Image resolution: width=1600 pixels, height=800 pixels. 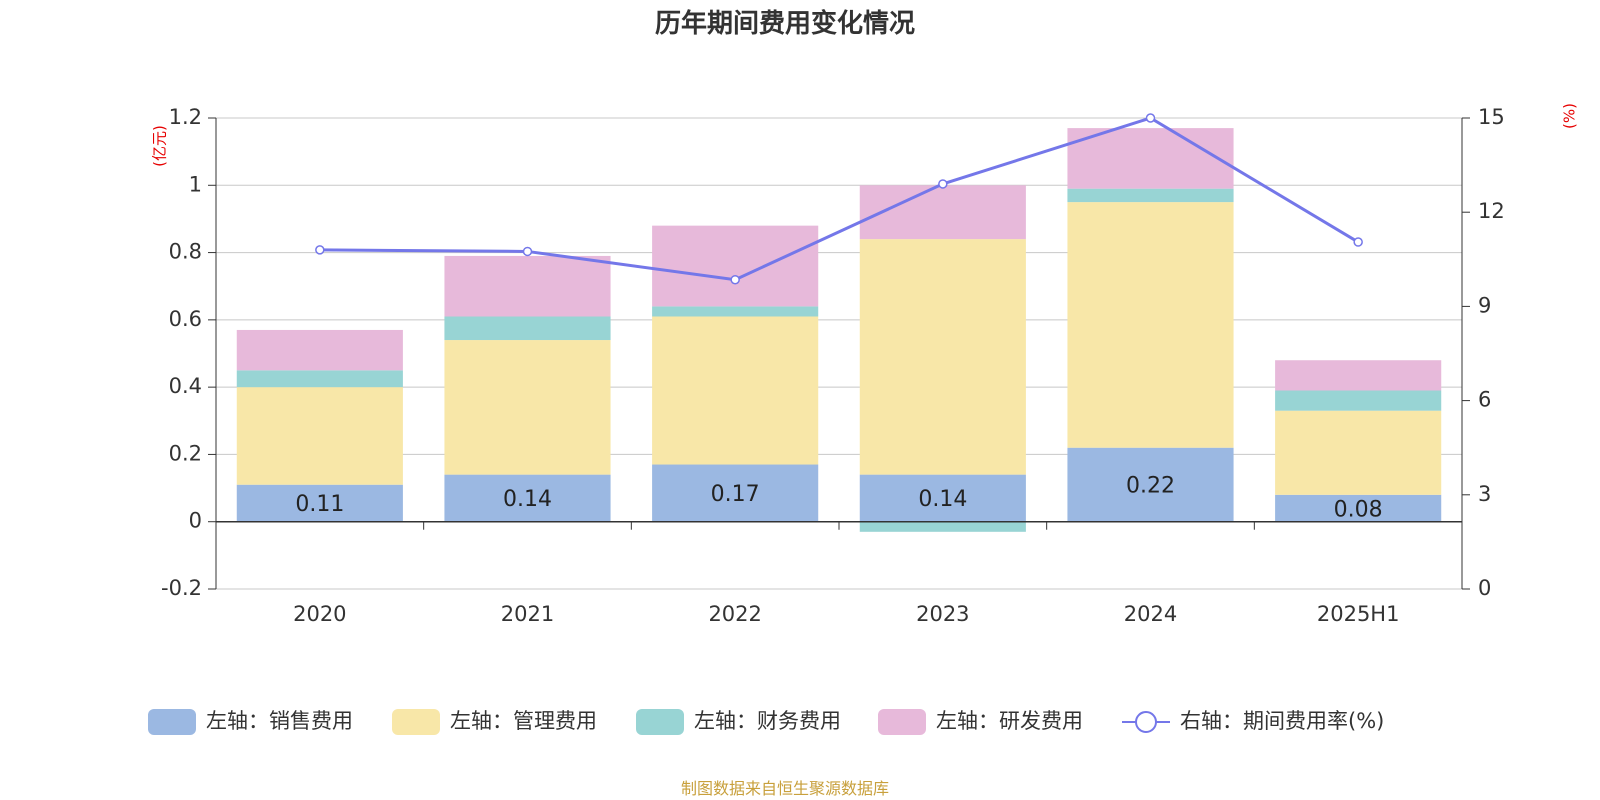 I want to click on legend: 左轴：销售费用 左轴：管理费用 左轴：财务费用 左轴：研发费用 右轴：期间费用率(%), so click(x=766, y=722).